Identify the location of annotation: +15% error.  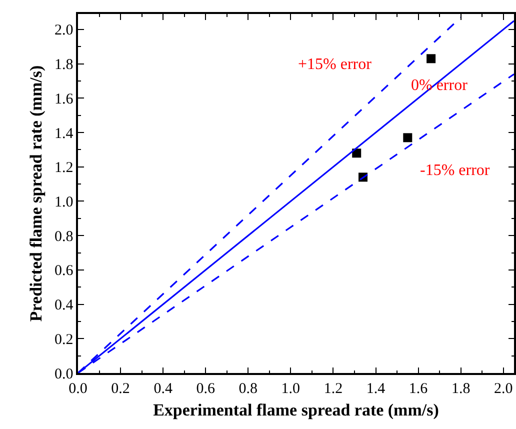
(335, 64).